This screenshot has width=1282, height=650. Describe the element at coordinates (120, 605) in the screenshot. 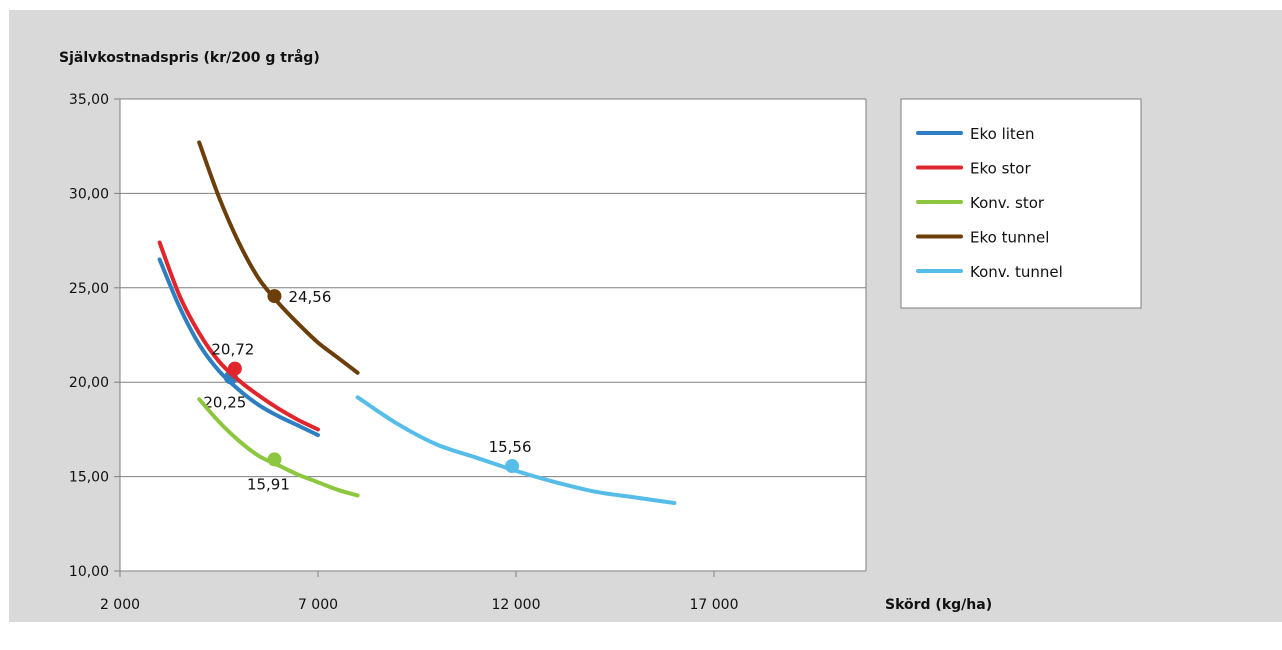

I see `x-tick-label: 2 000` at that location.